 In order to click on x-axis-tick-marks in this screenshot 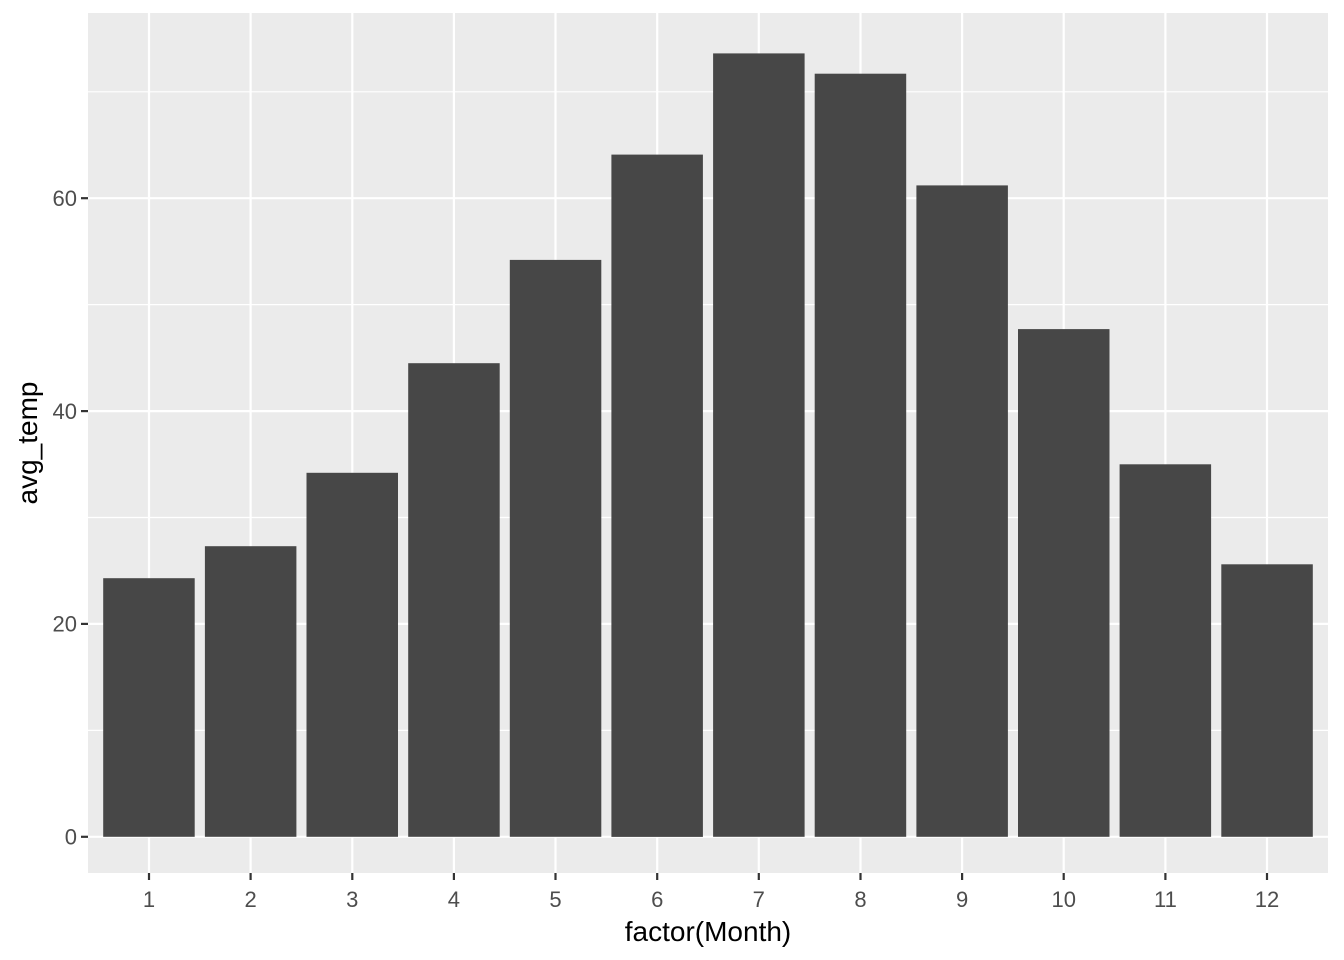, I will do `click(708, 876)`.